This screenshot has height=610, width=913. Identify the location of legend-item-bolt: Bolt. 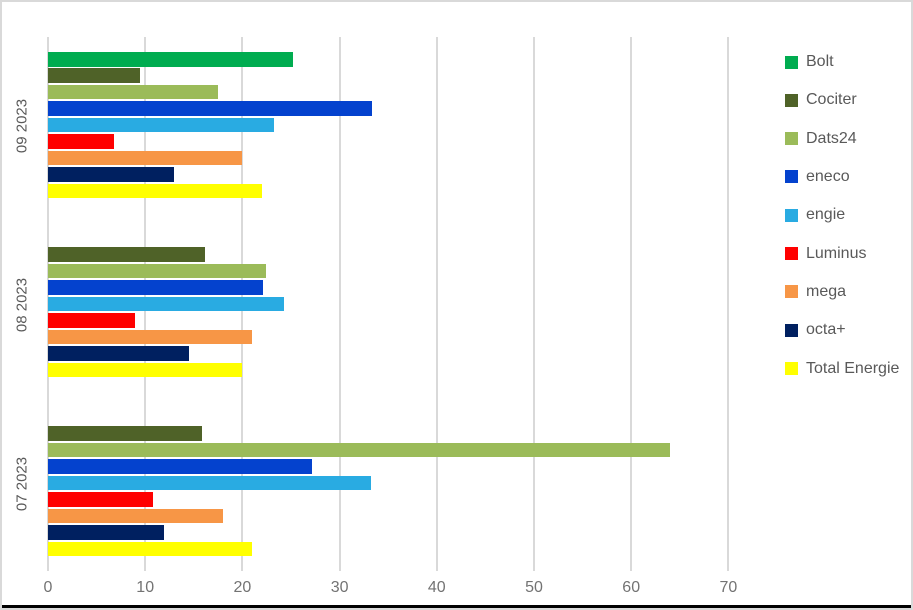
(809, 62).